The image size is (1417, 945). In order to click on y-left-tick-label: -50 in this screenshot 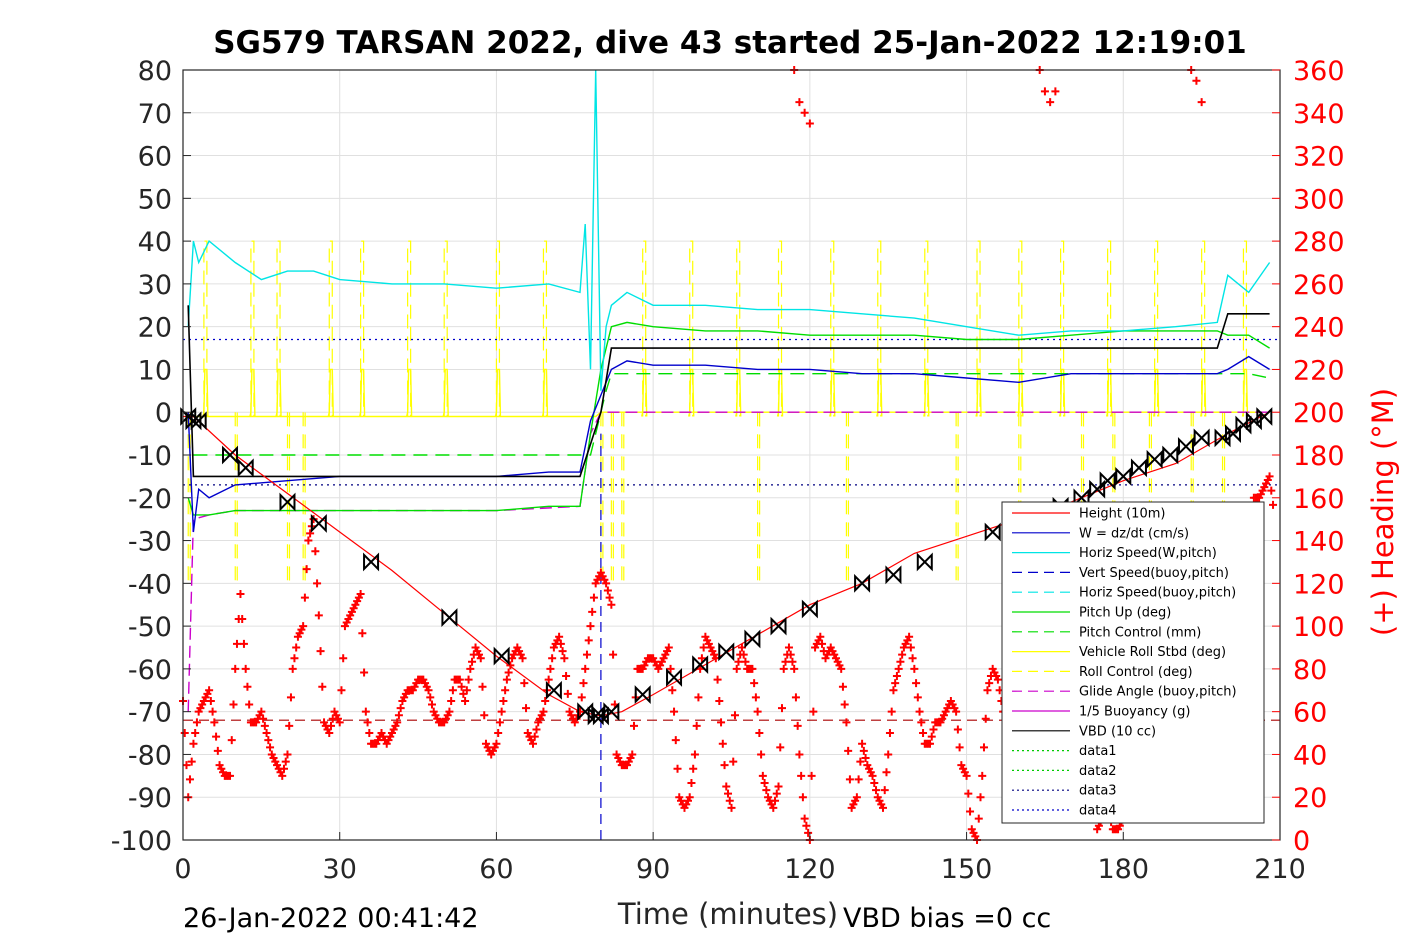, I will do `click(150, 627)`.